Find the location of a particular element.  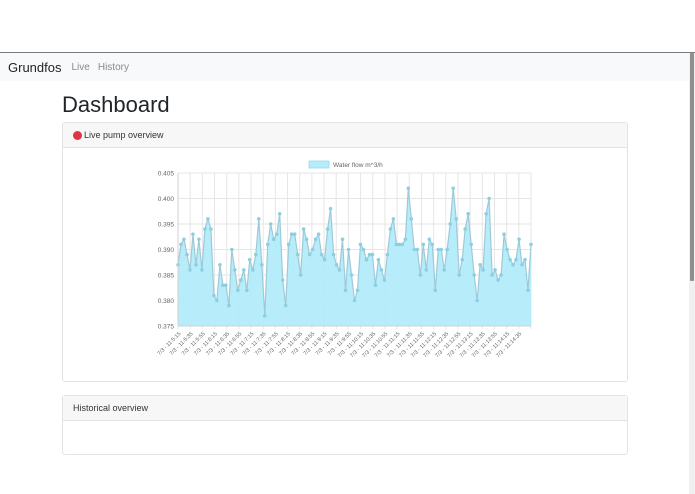

y-tick-label: 0.395 is located at coordinates (166, 225).